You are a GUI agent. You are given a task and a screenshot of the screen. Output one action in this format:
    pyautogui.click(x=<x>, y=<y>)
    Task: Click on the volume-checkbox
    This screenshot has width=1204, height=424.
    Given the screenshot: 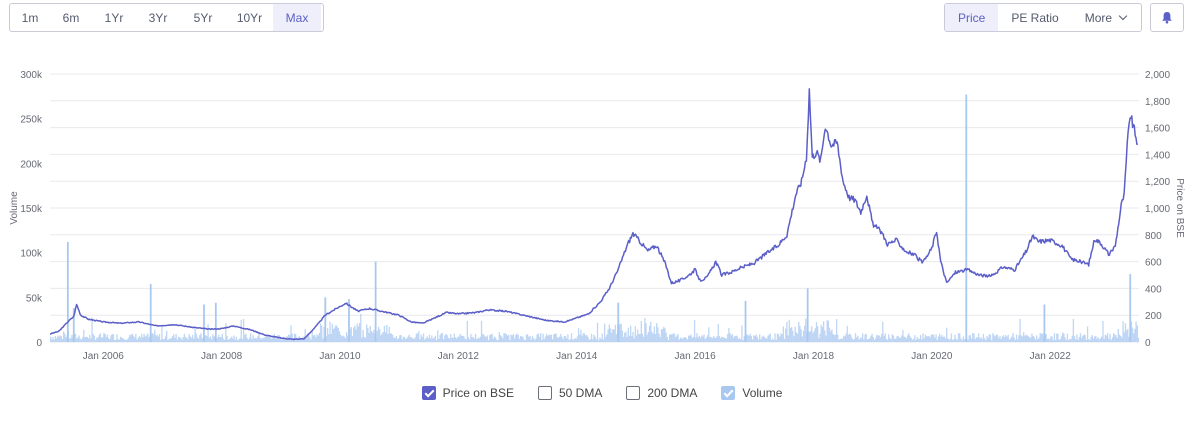 What is the action you would take?
    pyautogui.click(x=728, y=393)
    